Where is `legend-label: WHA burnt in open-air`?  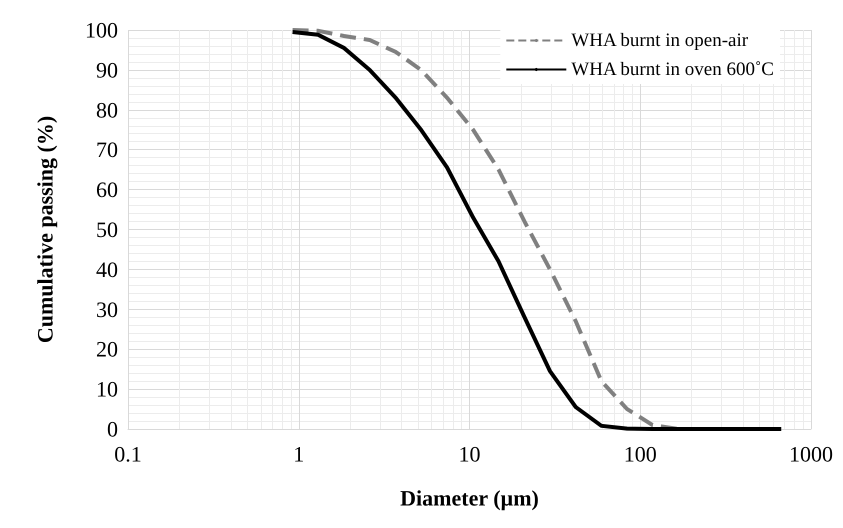 legend-label: WHA burnt in open-air is located at coordinates (660, 40).